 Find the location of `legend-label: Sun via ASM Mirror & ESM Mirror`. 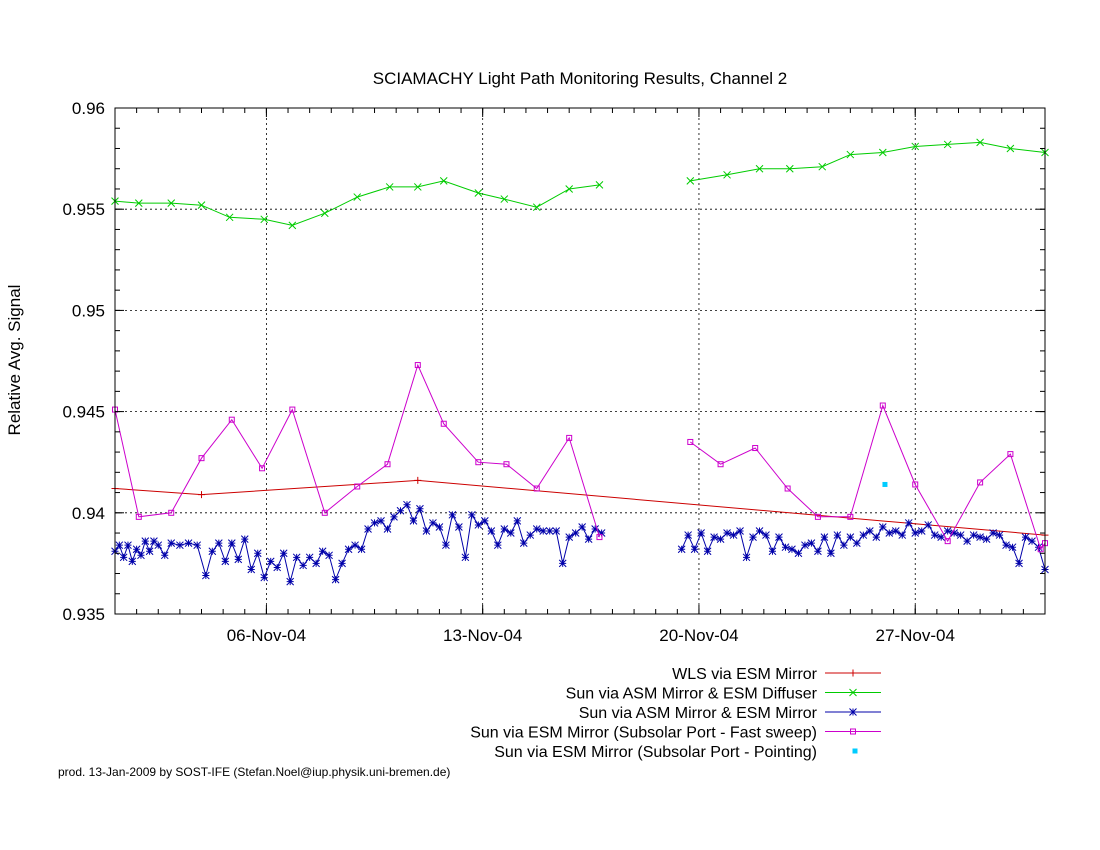

legend-label: Sun via ASM Mirror & ESM Mirror is located at coordinates (698, 713).